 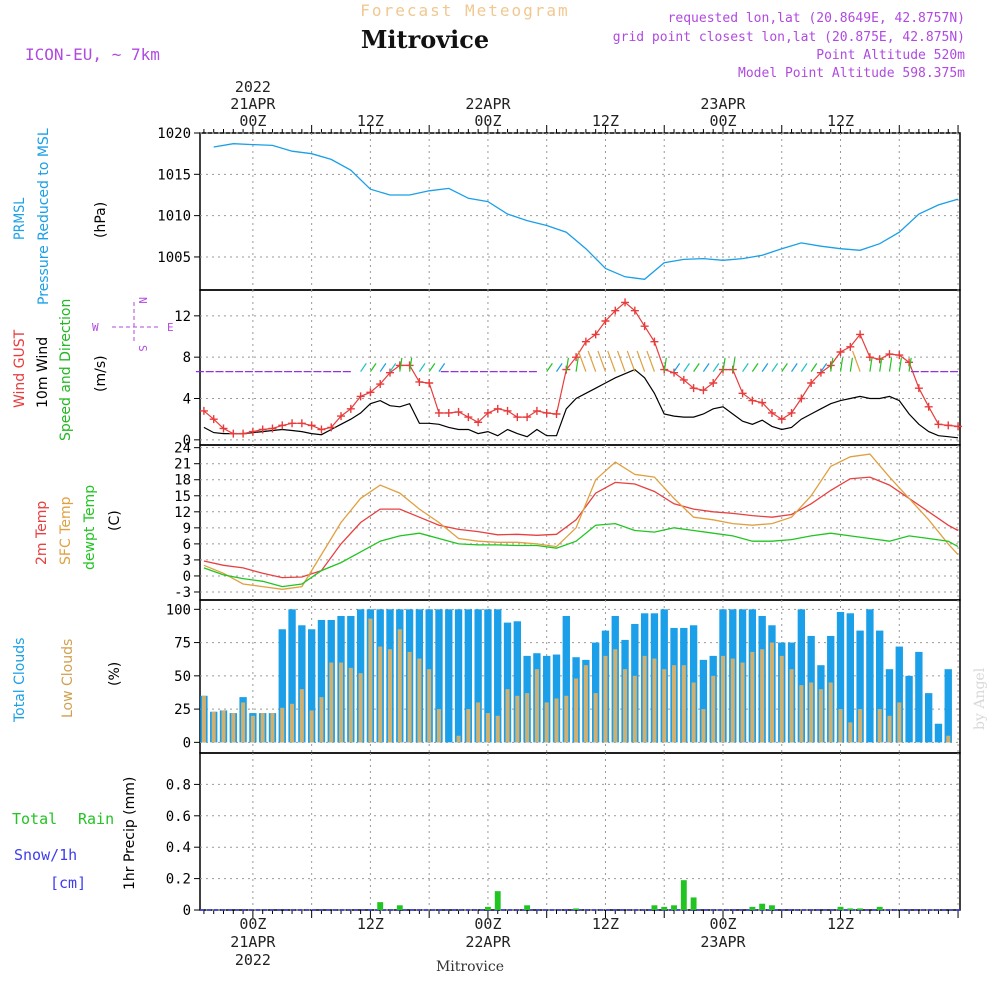 I want to click on y-tick-label: 4, so click(x=187, y=400).